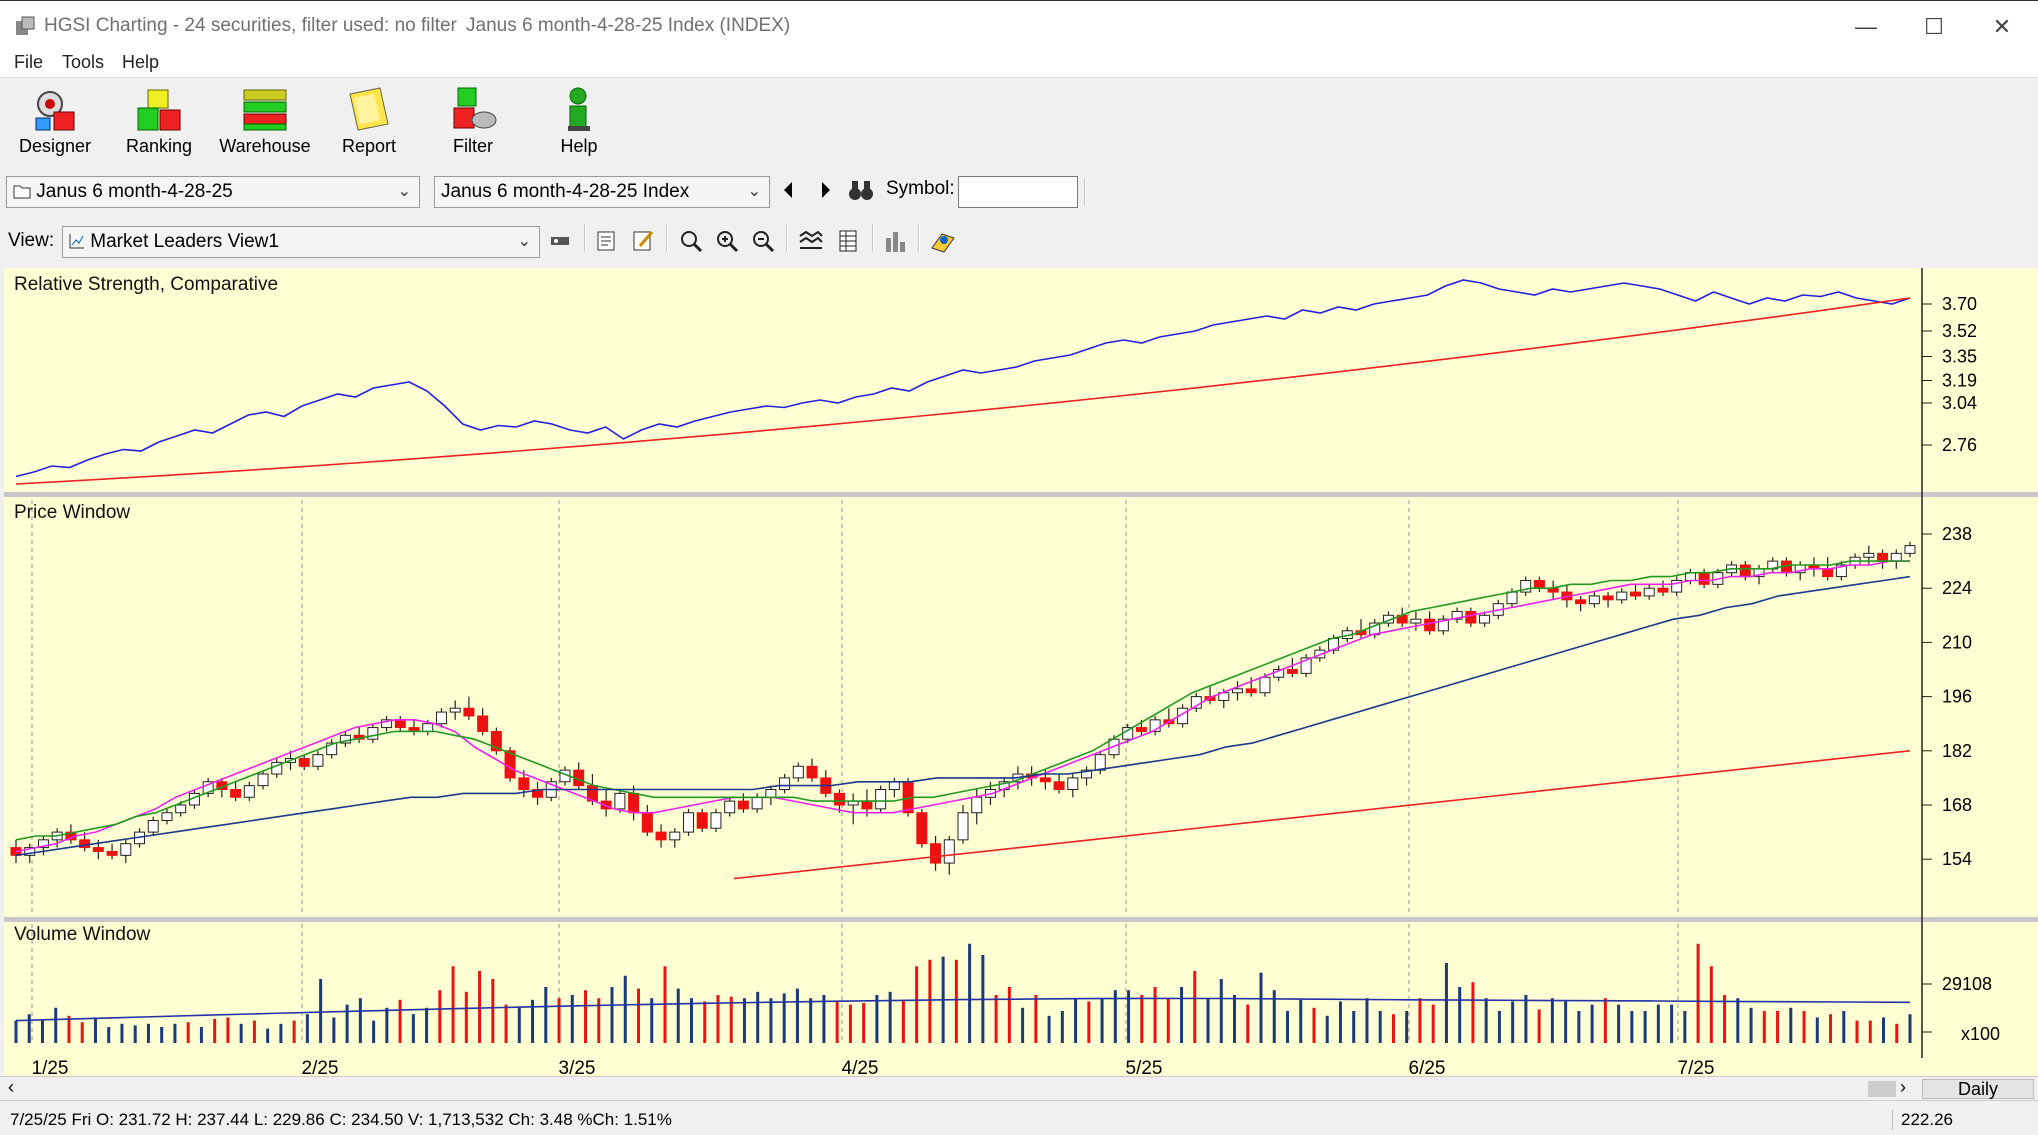  Describe the element at coordinates (11, 1087) in the screenshot. I see `scroll-left-icon: ‹` at that location.